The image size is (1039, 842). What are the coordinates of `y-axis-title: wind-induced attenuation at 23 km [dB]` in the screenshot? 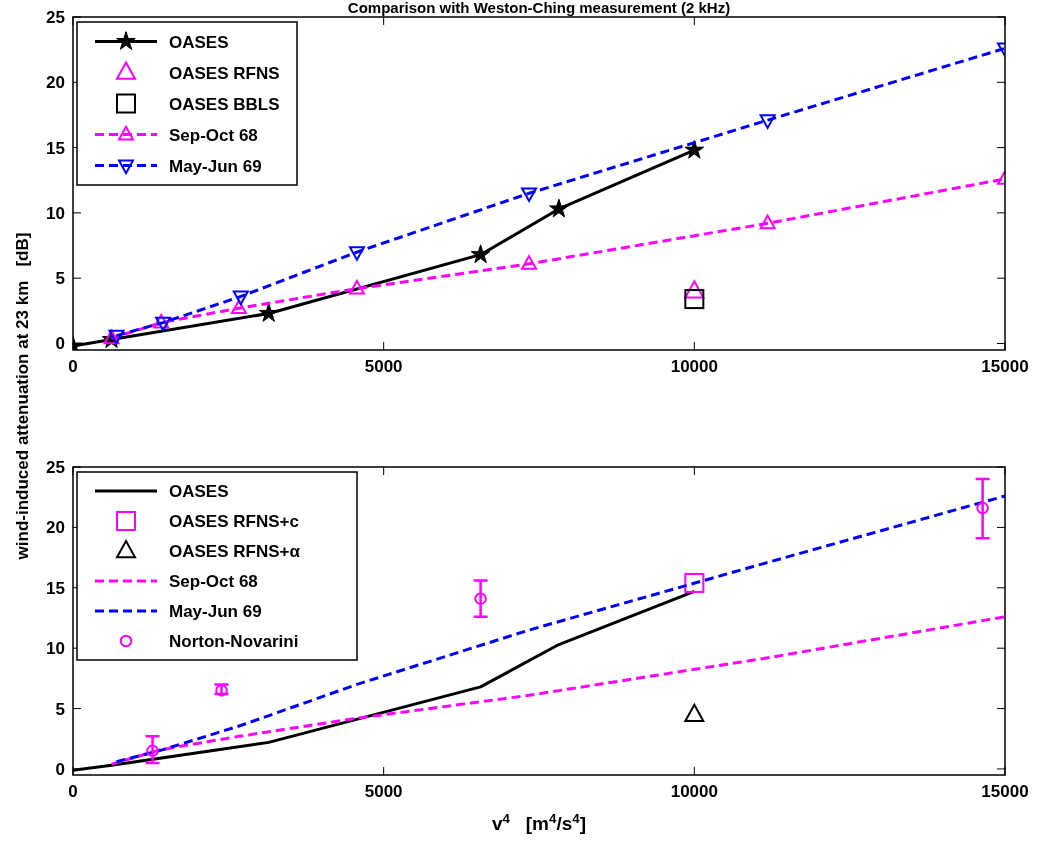 It's located at (22, 396).